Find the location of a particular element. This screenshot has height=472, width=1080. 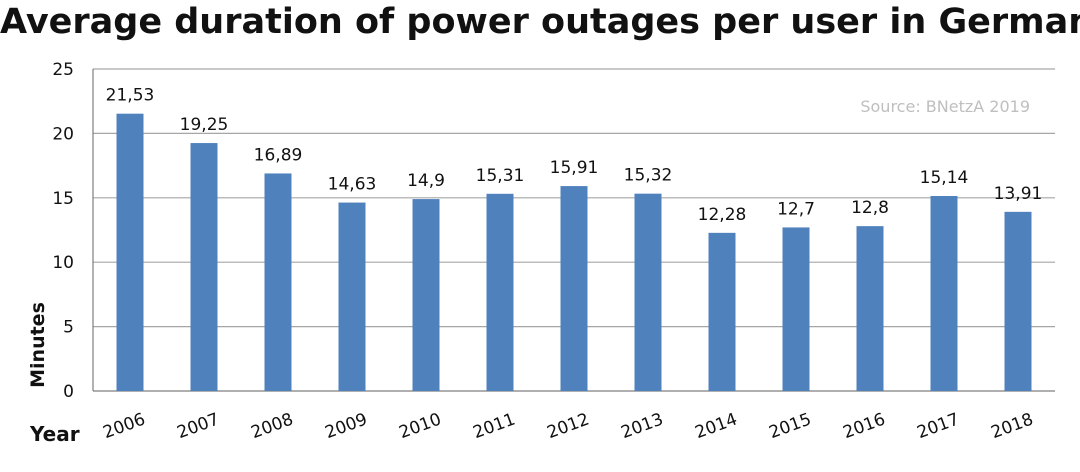

bar-2017 is located at coordinates (944, 293).